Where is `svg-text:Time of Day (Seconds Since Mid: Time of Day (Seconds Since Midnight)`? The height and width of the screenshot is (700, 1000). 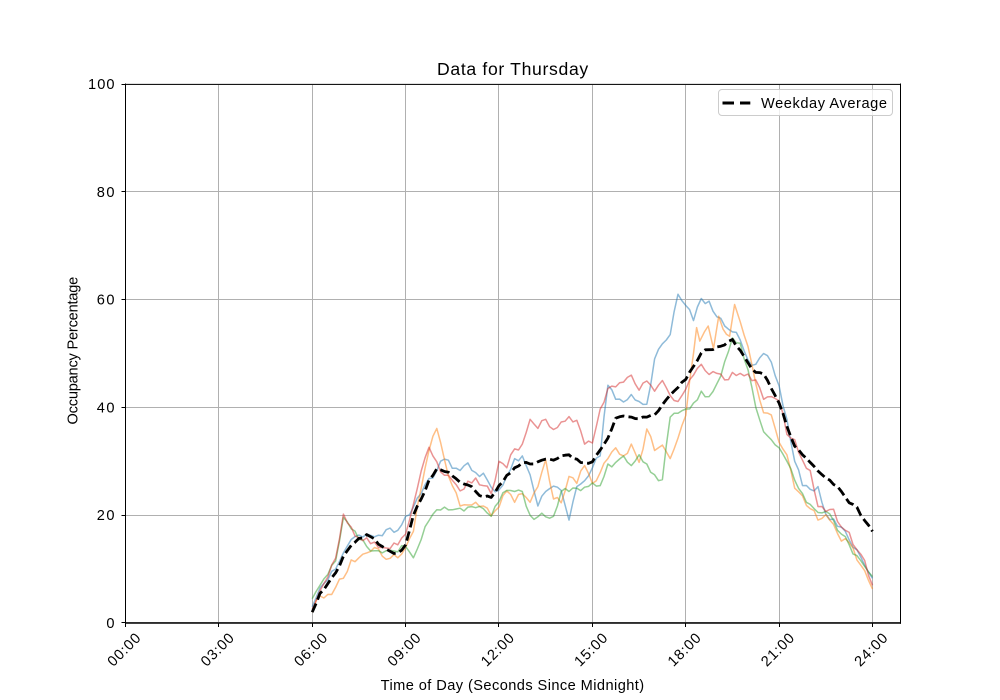
svg-text:Time of Day (Seconds Since Mid: Time of Day (Seconds Since Midnight) is located at coordinates (513, 686).